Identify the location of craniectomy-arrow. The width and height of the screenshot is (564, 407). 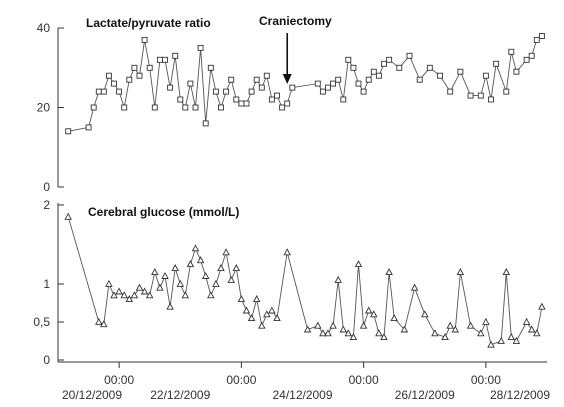
(287, 58).